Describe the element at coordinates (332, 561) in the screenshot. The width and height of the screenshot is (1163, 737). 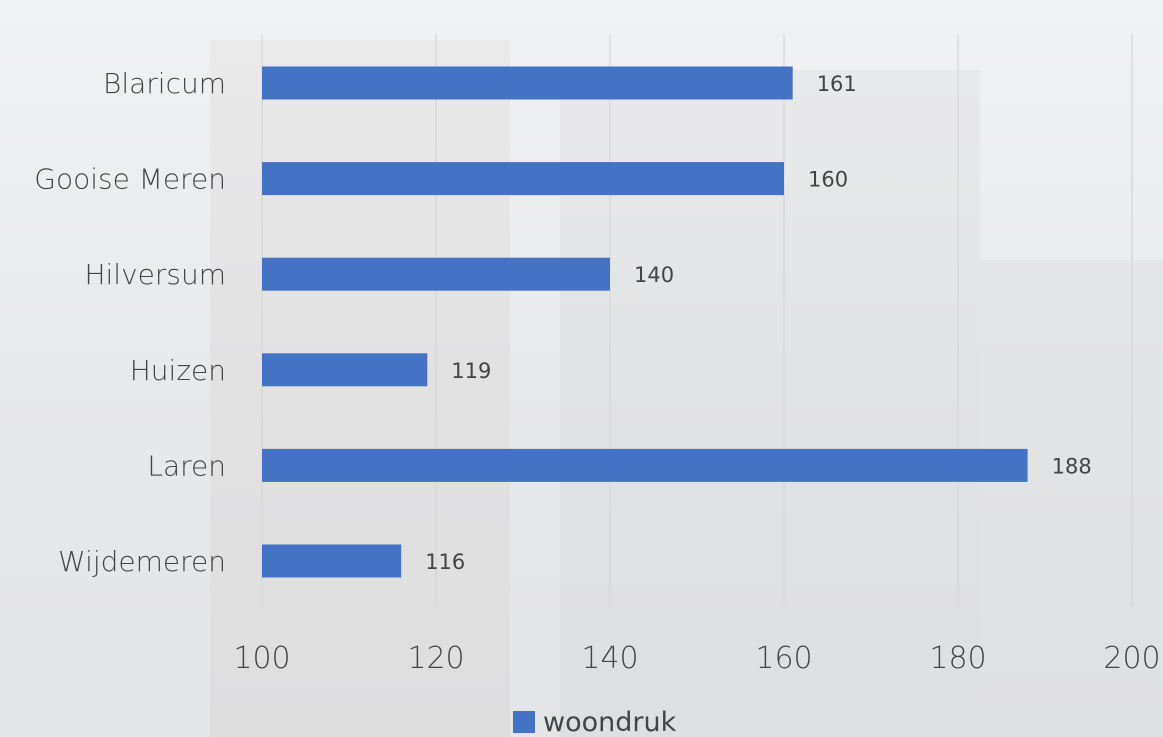
I see `bar-wijdemeren` at that location.